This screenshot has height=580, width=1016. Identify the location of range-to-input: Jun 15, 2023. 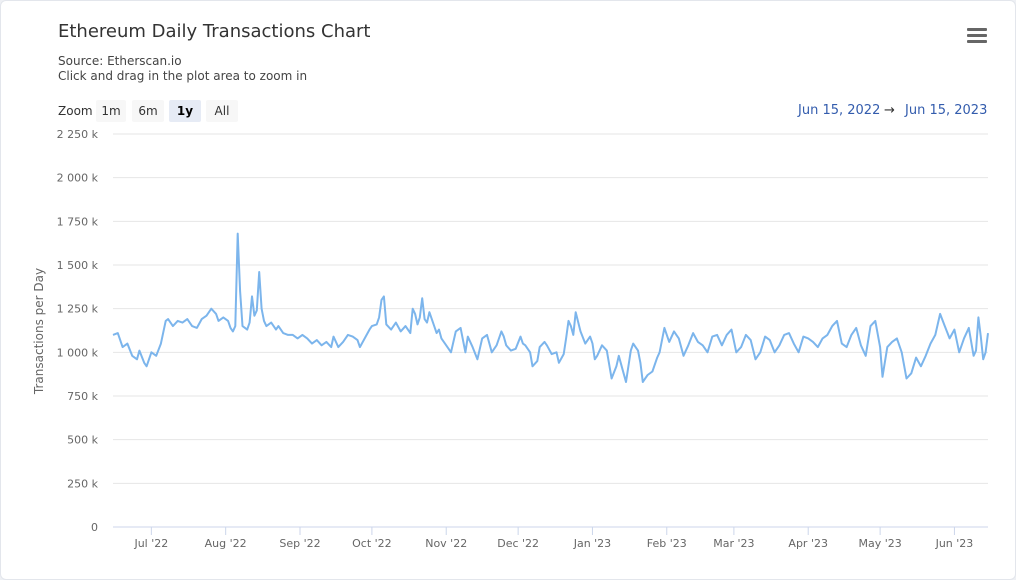
(946, 110).